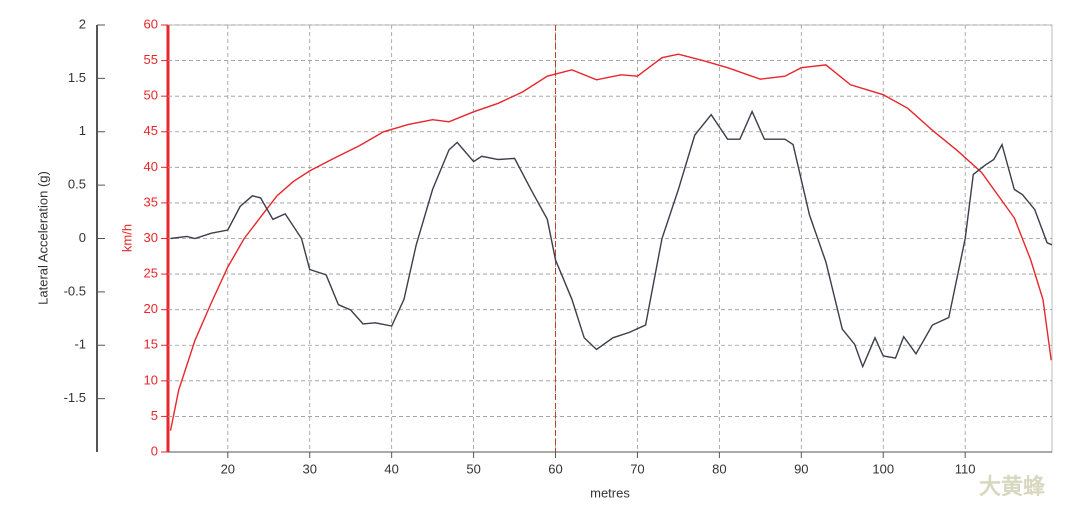 The height and width of the screenshot is (521, 1080). What do you see at coordinates (82, 23) in the screenshot?
I see `y-tick-label: 2` at bounding box center [82, 23].